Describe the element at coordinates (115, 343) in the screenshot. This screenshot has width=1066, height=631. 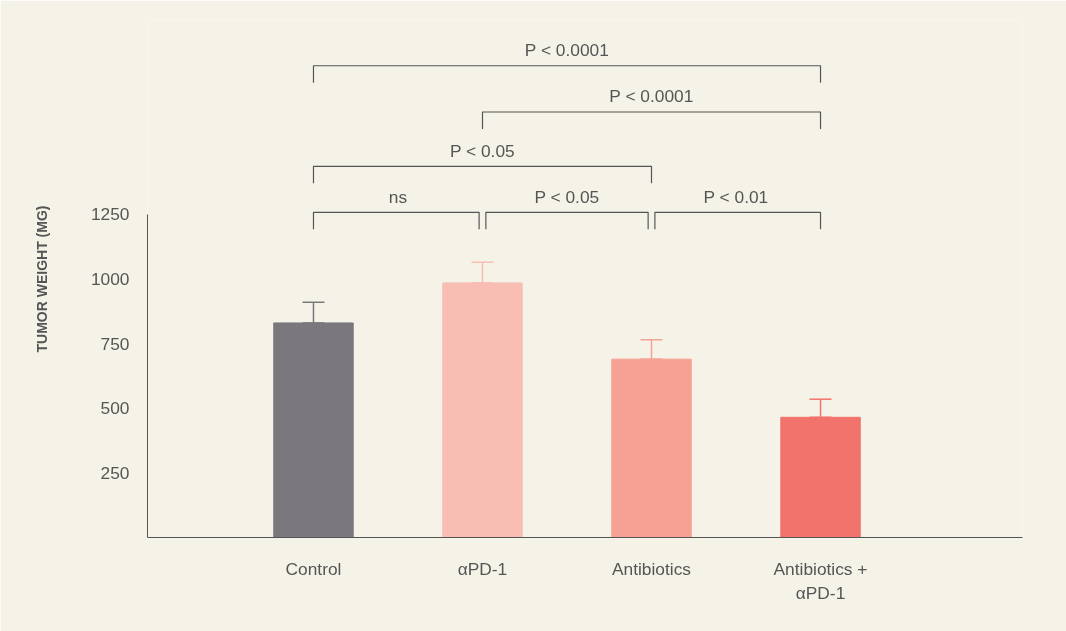
I see `y-tick-label: 750` at that location.